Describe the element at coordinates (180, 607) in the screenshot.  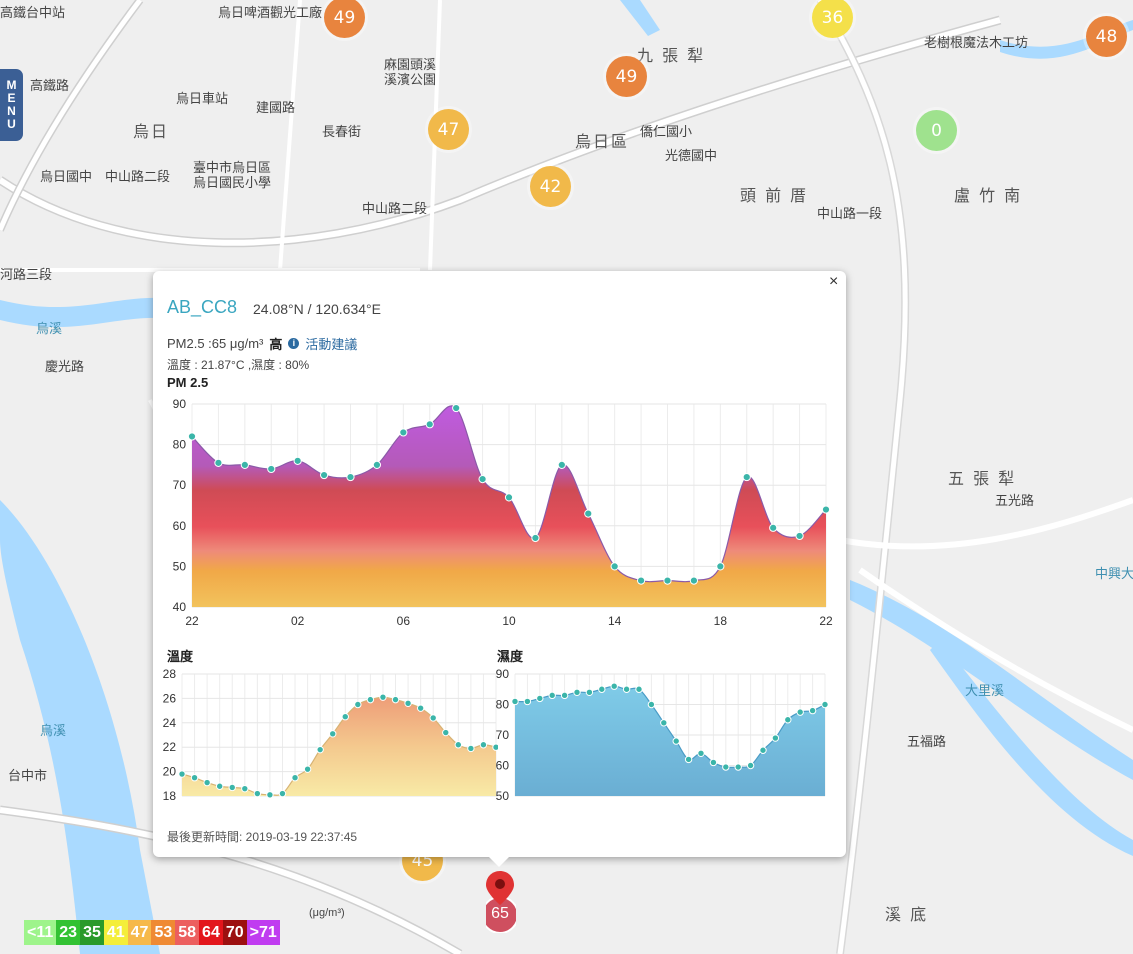
I see `y-tick-label: 40` at that location.